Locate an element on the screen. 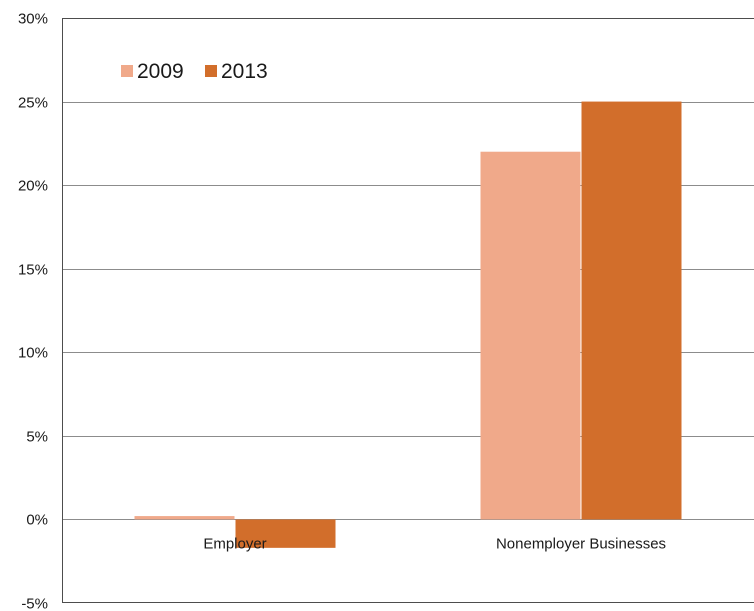 Image resolution: width=754 pixels, height=611 pixels. y-tick-label: 10% is located at coordinates (33, 353).